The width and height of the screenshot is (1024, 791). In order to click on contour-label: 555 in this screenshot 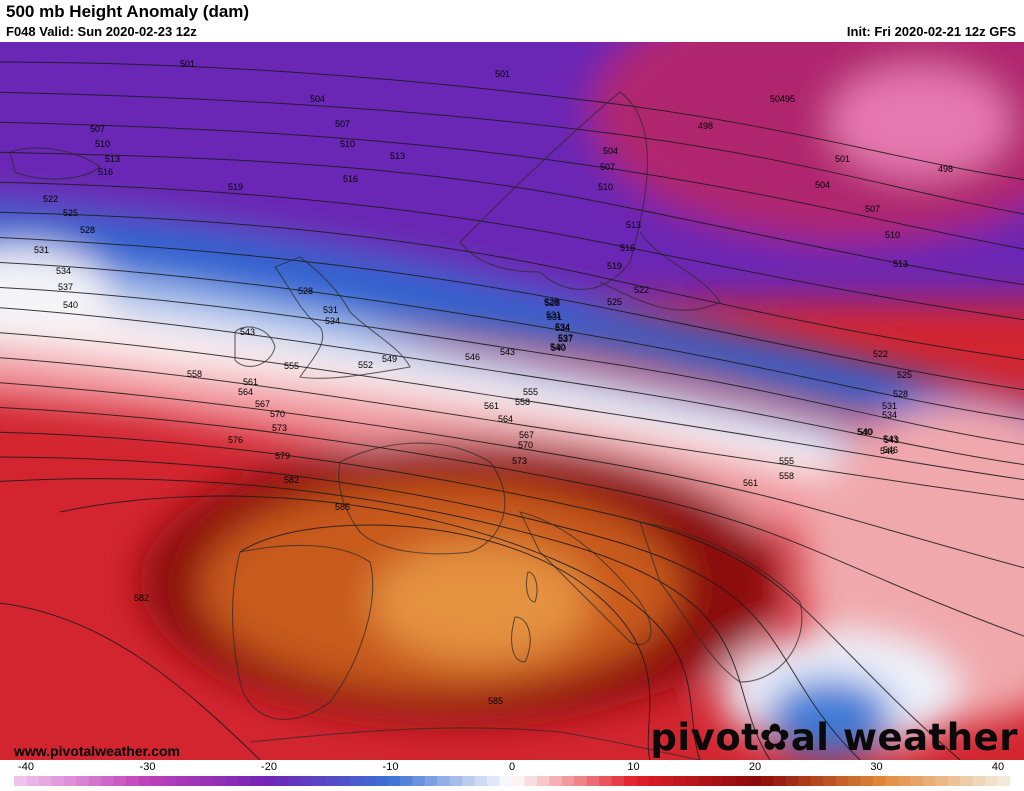, I will do `click(291, 366)`.